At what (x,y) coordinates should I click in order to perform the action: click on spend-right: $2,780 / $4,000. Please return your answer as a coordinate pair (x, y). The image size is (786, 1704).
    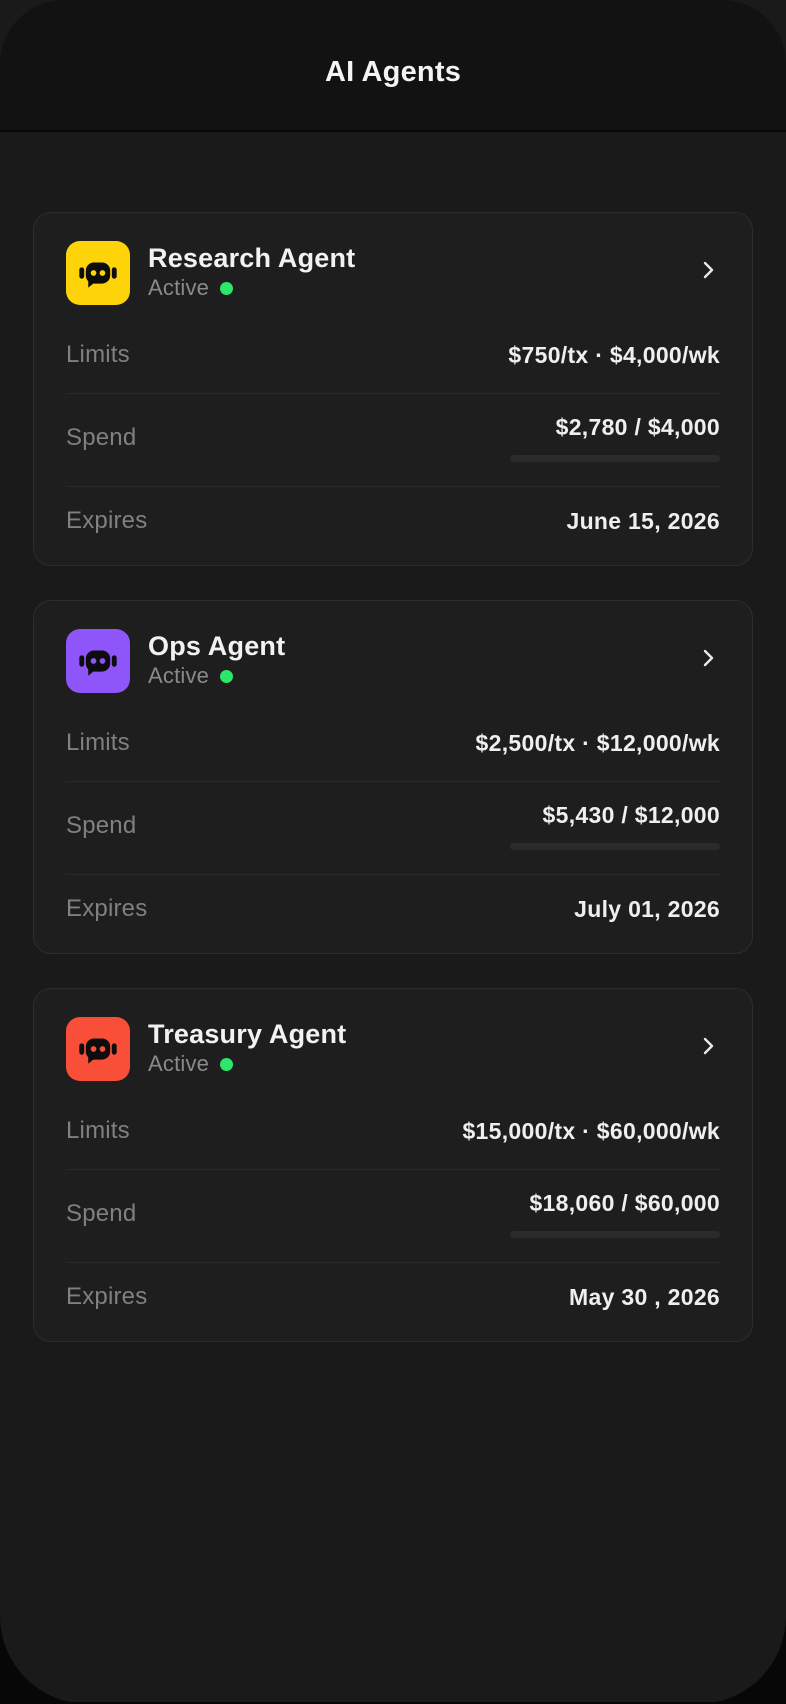
    Looking at the image, I should click on (615, 438).